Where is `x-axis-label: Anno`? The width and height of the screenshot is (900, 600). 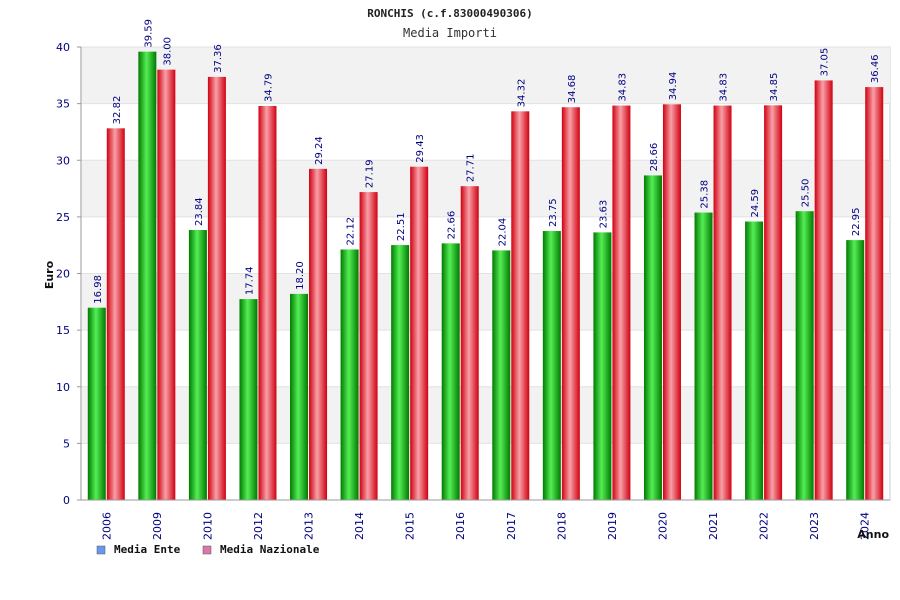 x-axis-label: Anno is located at coordinates (873, 534).